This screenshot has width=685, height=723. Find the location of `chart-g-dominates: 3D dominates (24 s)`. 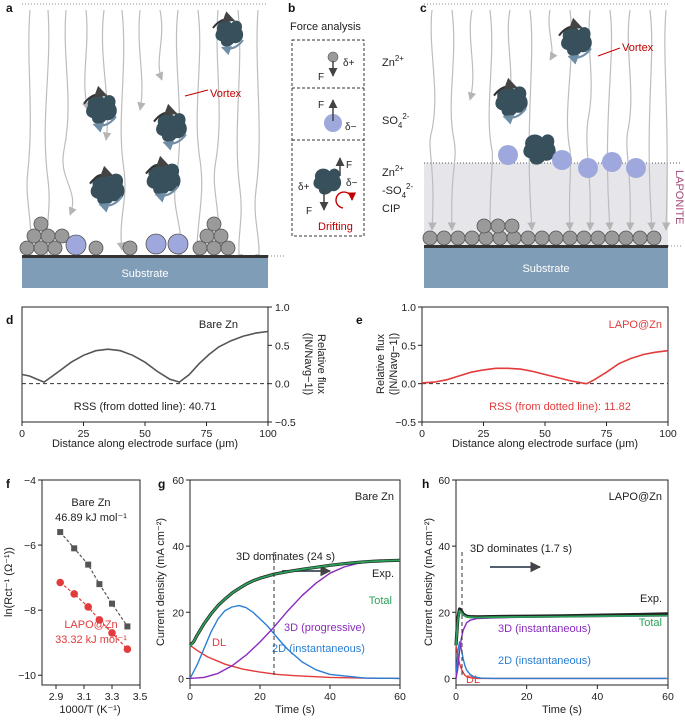

chart-g-dominates: 3D dominates (24 s) is located at coordinates (285, 557).